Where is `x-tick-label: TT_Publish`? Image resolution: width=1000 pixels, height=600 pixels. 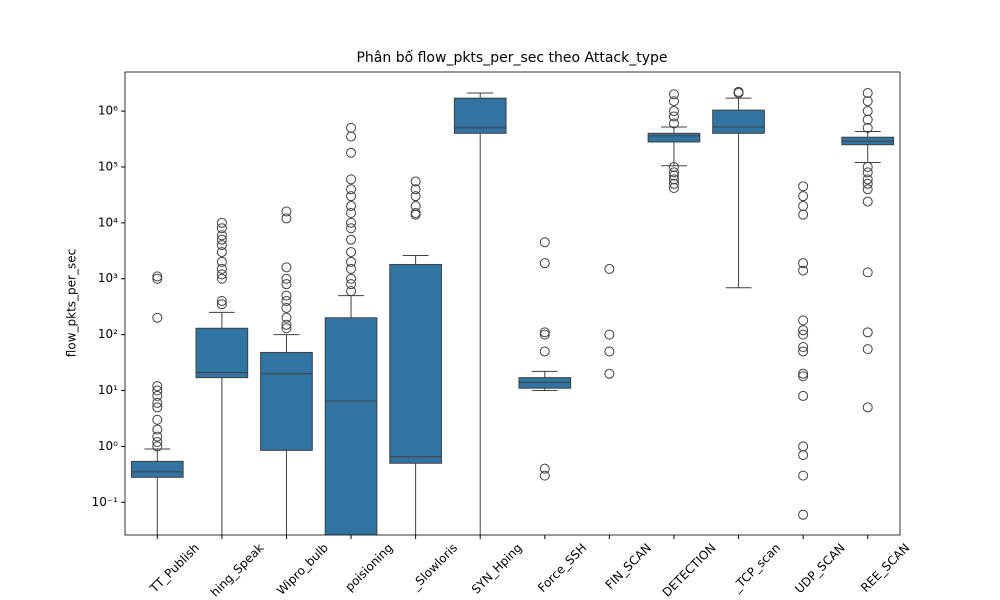 x-tick-label: TT_Publish is located at coordinates (174, 568).